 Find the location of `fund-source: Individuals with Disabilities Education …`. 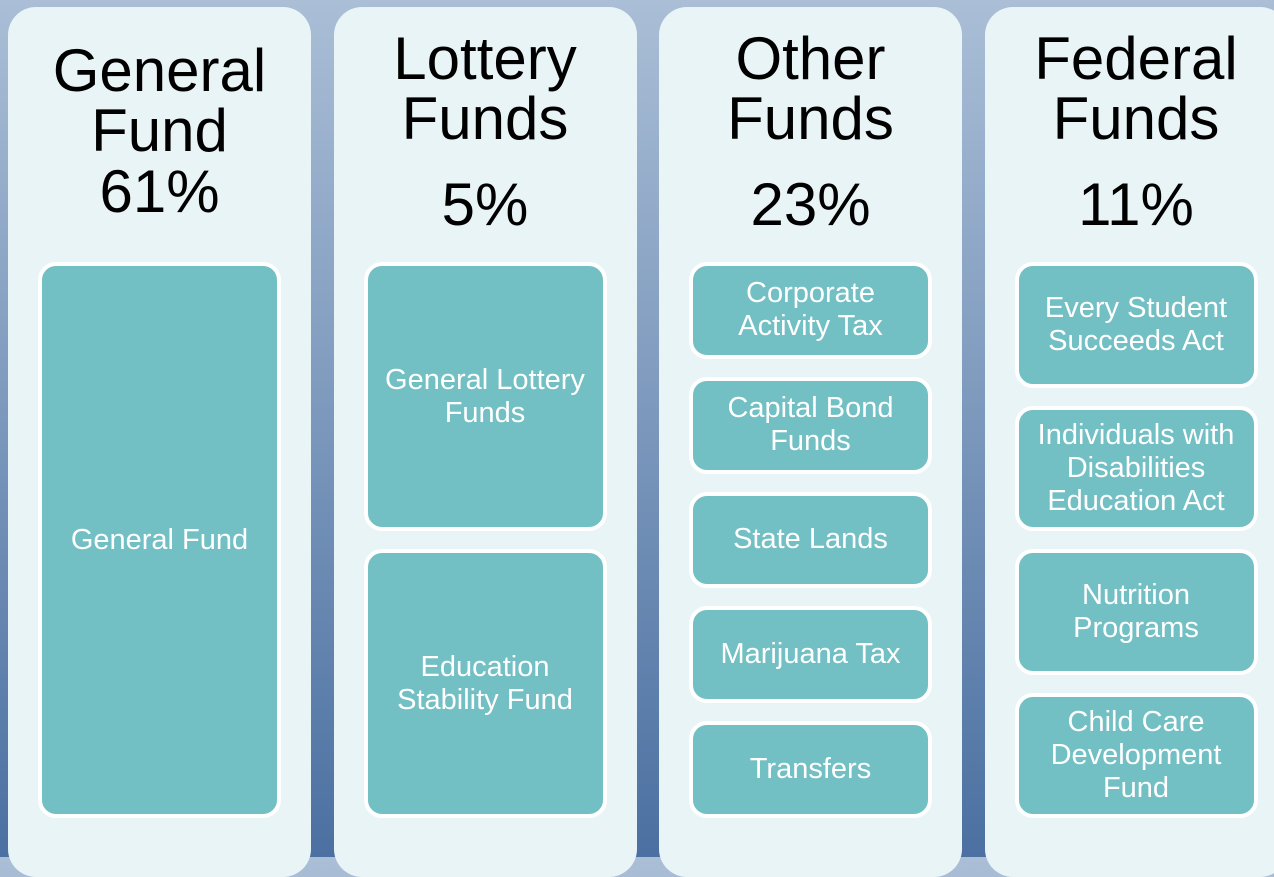

fund-source: Individuals with Disabilities Education … is located at coordinates (1136, 469).